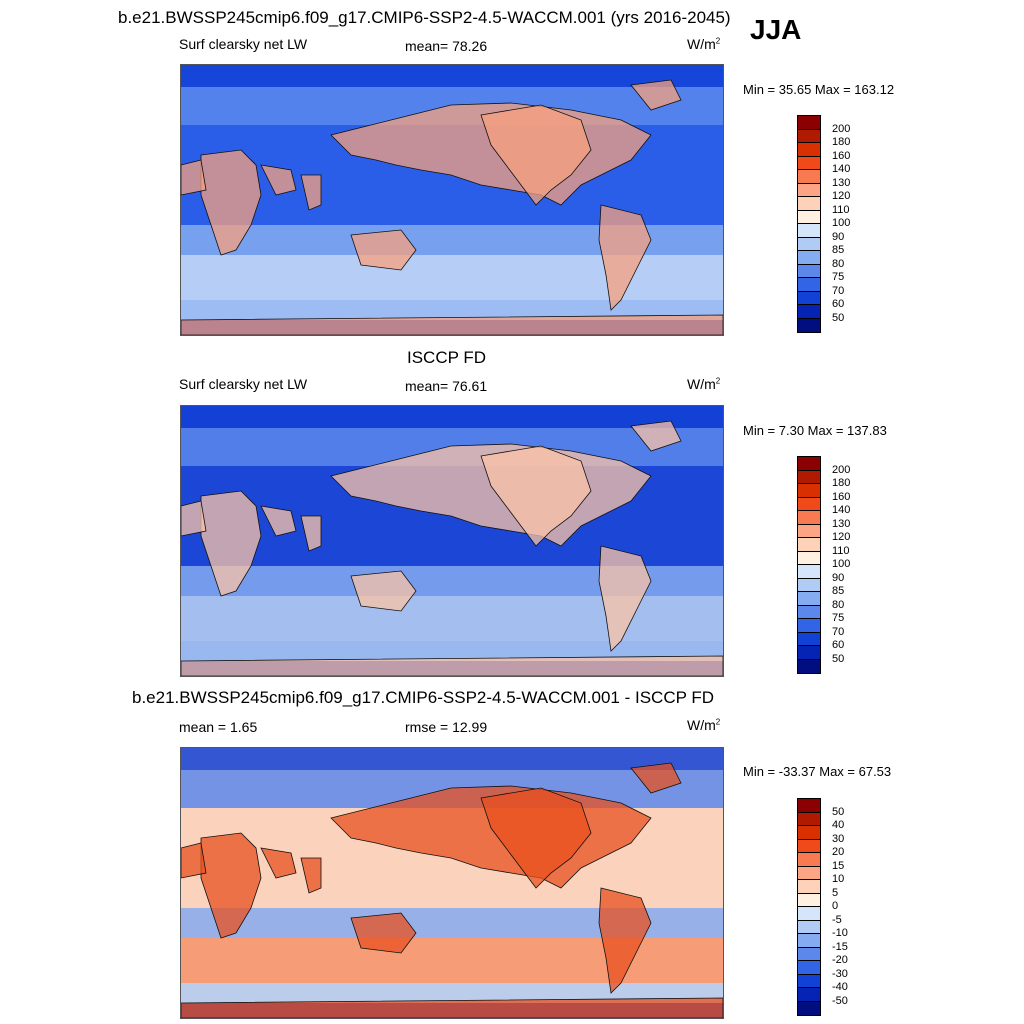 This screenshot has height=1024, width=1024. I want to click on panel-3-minmax: Min = -33.37 Max = 67.53, so click(817, 771).